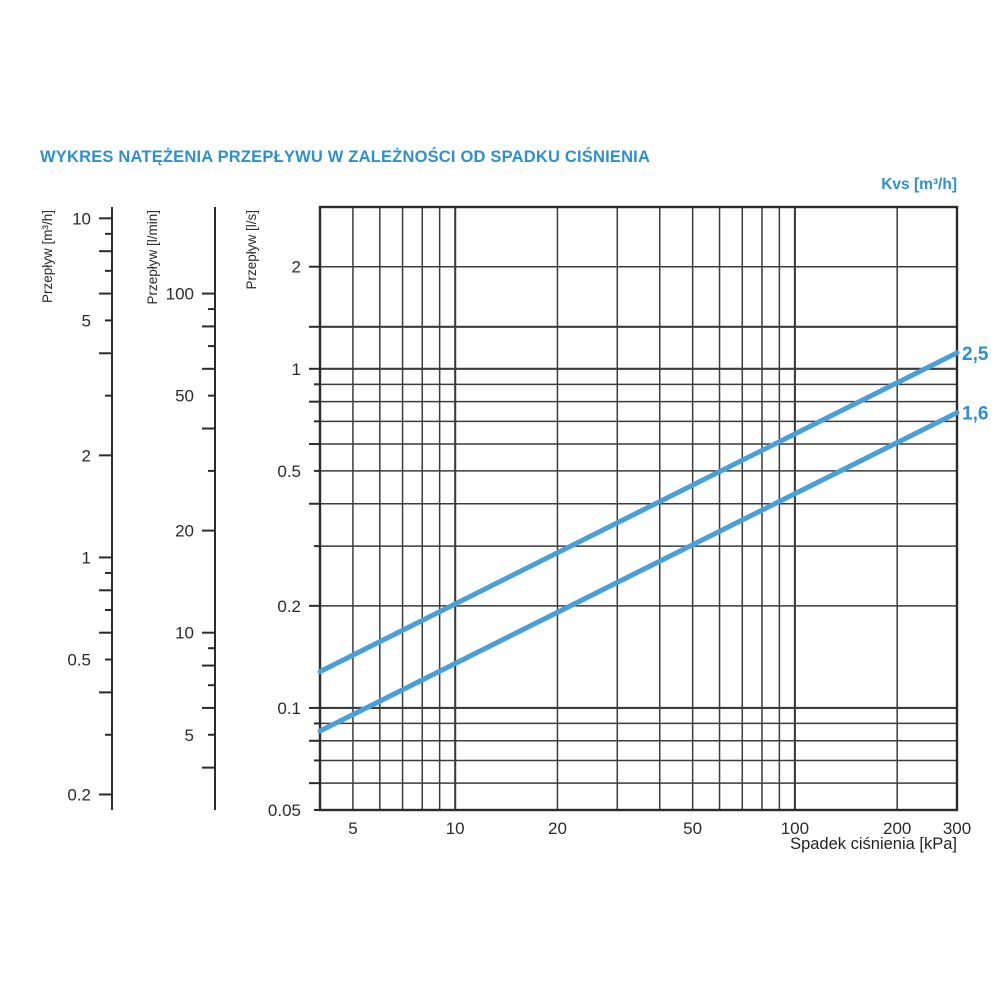  Describe the element at coordinates (897, 828) in the screenshot. I see `x-tick-label: 200` at that location.